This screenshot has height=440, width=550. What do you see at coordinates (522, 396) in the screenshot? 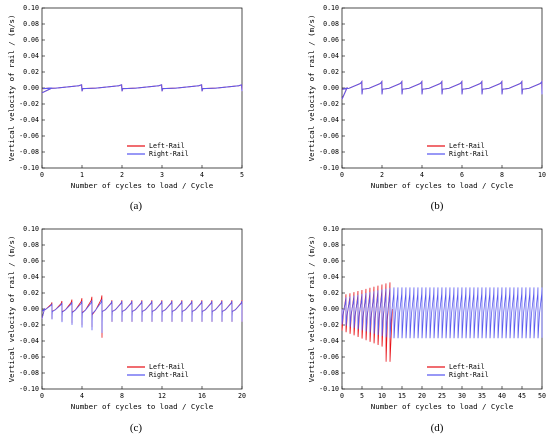
I see `x-tick-label: 45` at bounding box center [522, 396].